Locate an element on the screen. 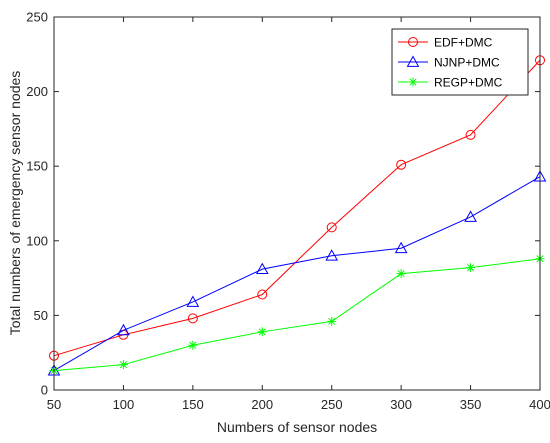 The width and height of the screenshot is (550, 443). x-tick-label: 100 is located at coordinates (124, 404).